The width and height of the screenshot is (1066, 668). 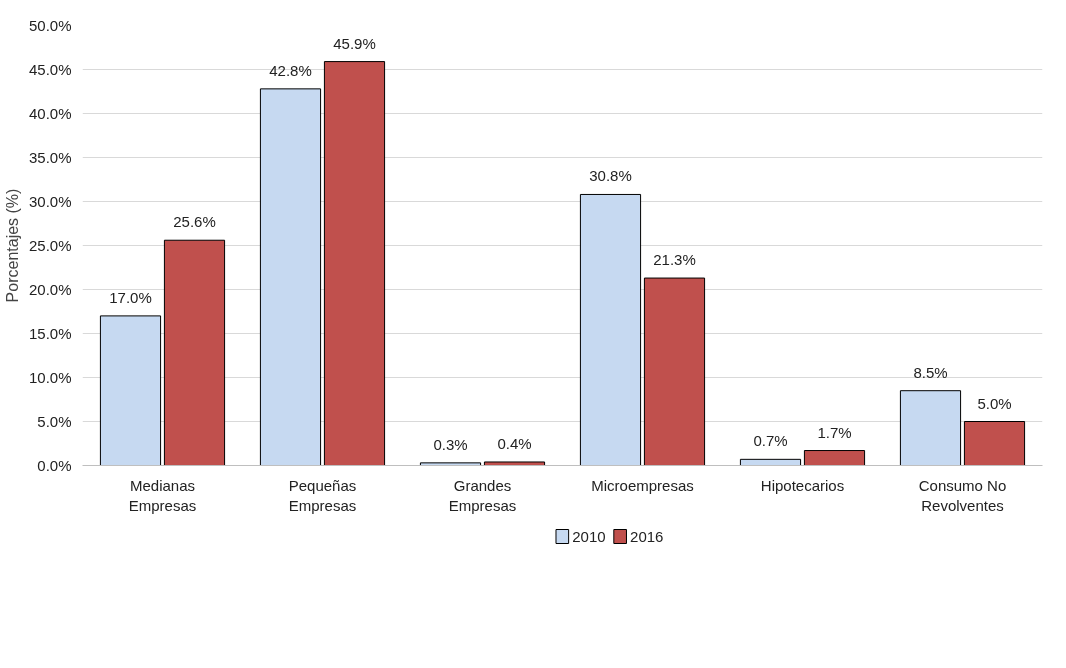 What do you see at coordinates (162, 495) in the screenshot?
I see `x-tick-label: Medianas Empresas` at bounding box center [162, 495].